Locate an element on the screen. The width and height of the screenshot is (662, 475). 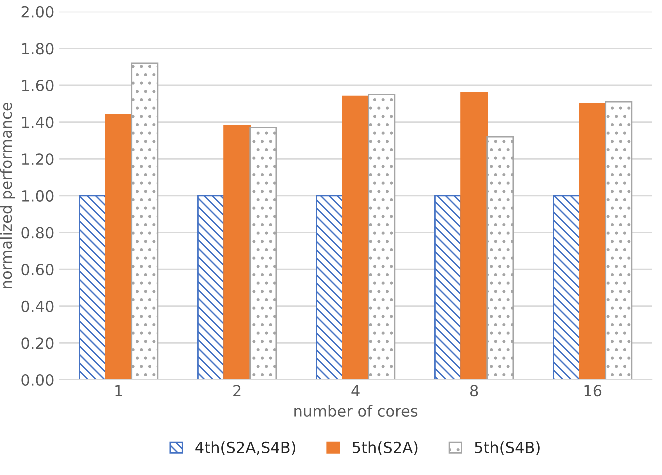
x-tick-label: 16 is located at coordinates (593, 391).